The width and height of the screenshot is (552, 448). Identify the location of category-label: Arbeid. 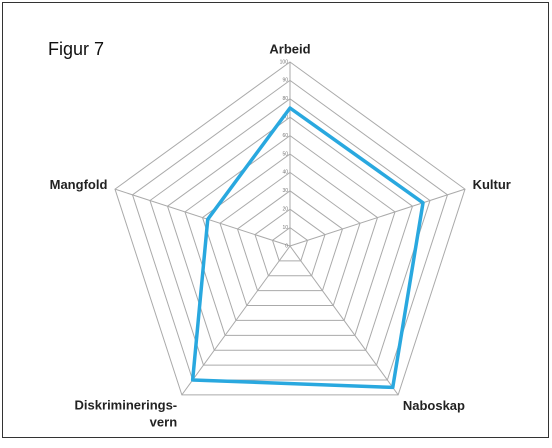
(289, 48).